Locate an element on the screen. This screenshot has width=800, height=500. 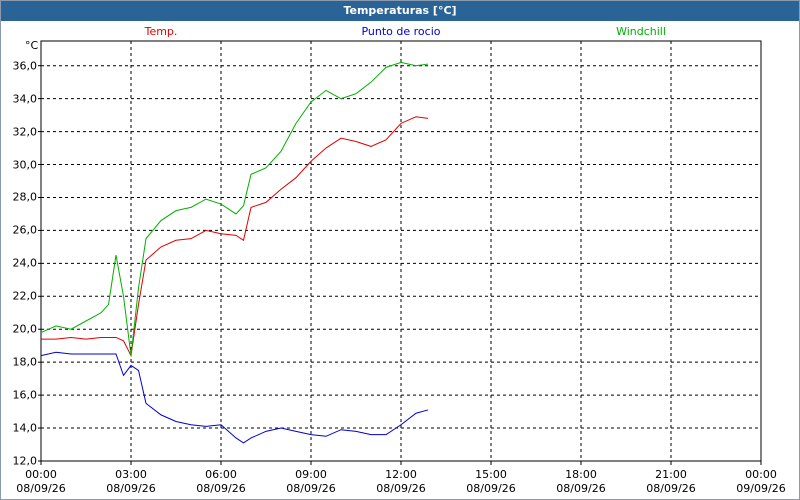
y-unit: °C is located at coordinates (32, 45).